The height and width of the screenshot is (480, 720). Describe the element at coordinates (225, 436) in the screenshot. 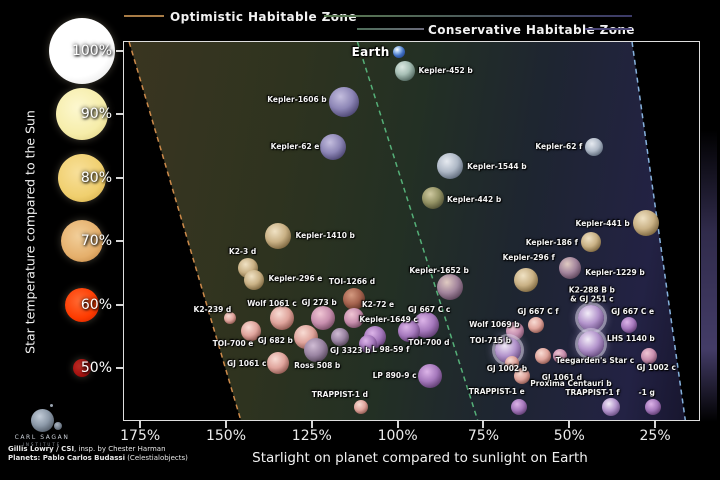

I see `x-tick-label: 150%` at that location.